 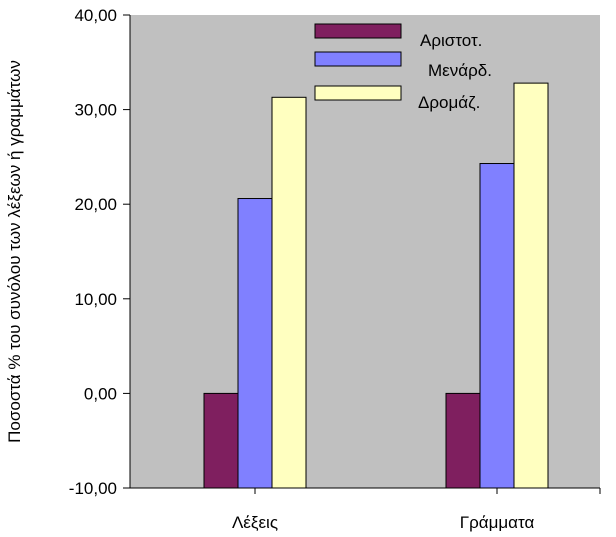 I want to click on y-tick-label: -10,00, so click(x=93, y=488).